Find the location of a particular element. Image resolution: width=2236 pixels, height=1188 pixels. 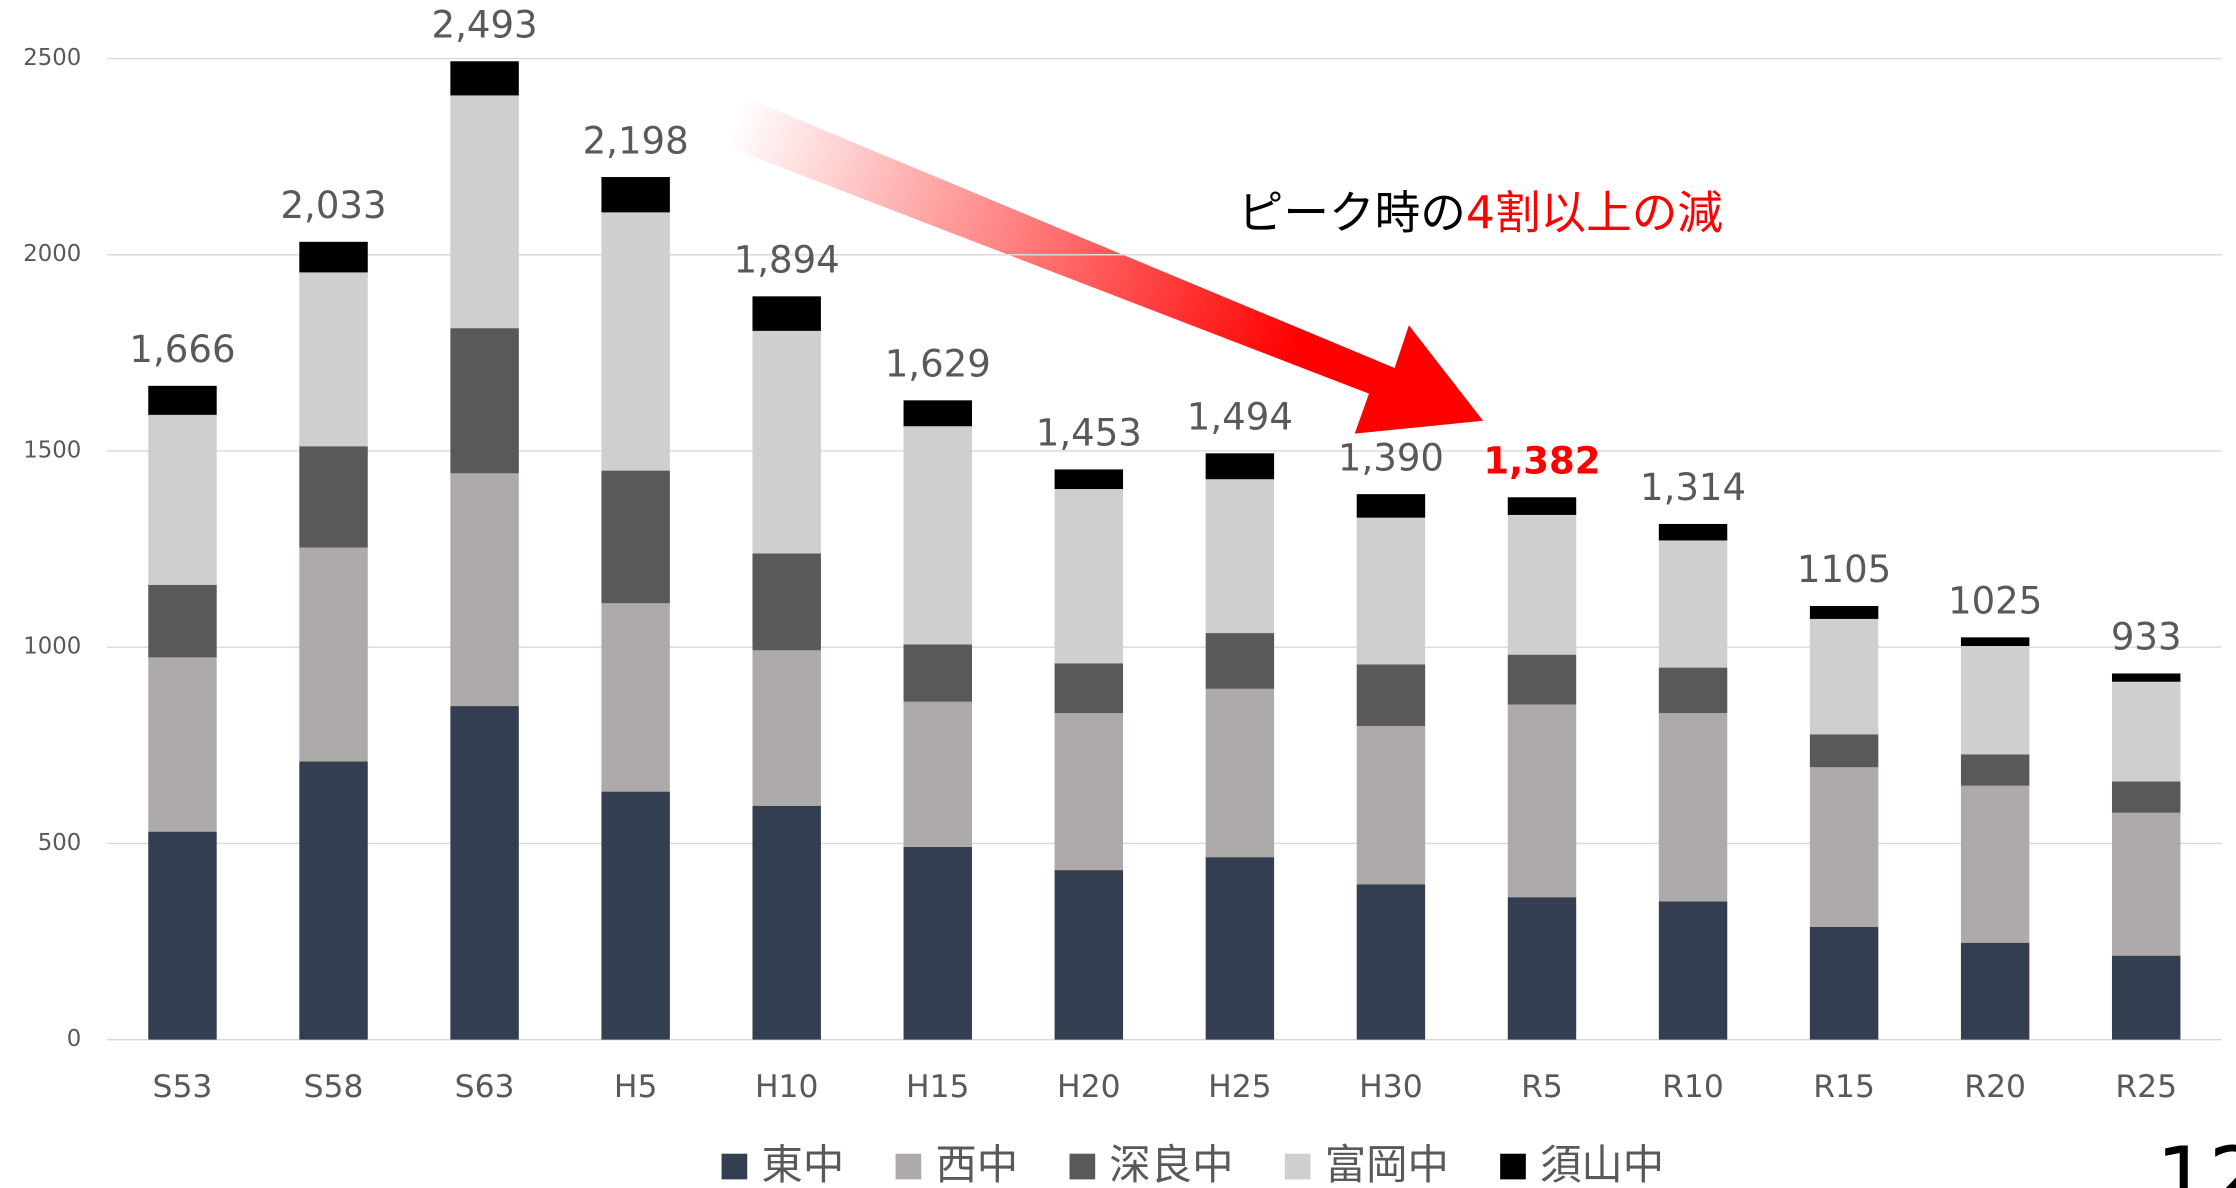

x-tick-label: S63 is located at coordinates (485, 1087).